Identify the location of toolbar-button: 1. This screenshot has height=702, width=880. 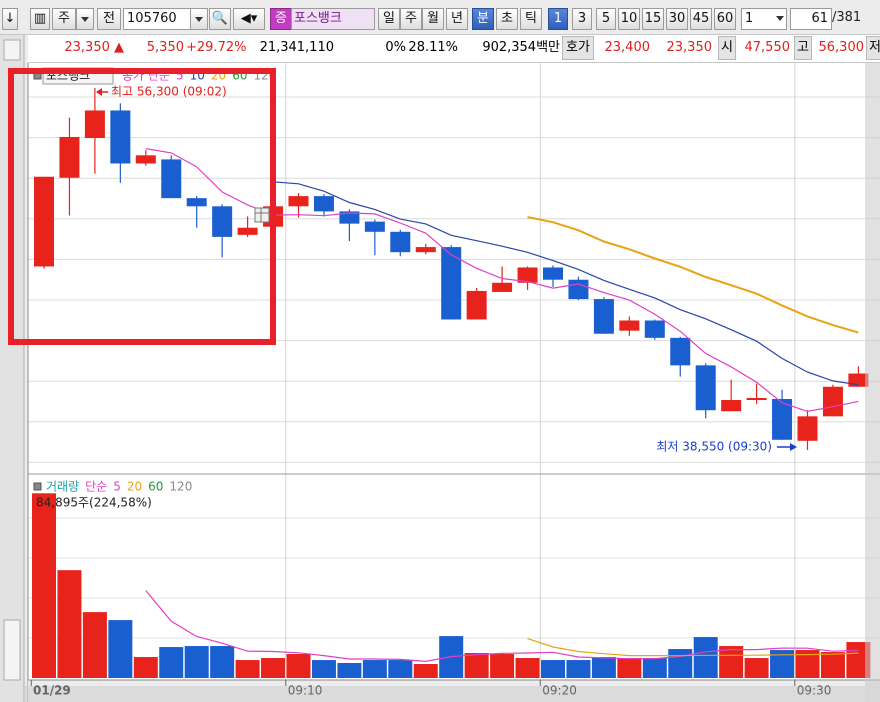
(558, 19).